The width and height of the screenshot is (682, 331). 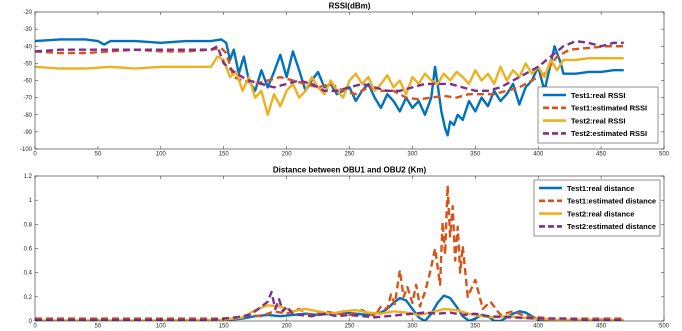 I want to click on y-tick-label: -90, so click(x=27, y=133).